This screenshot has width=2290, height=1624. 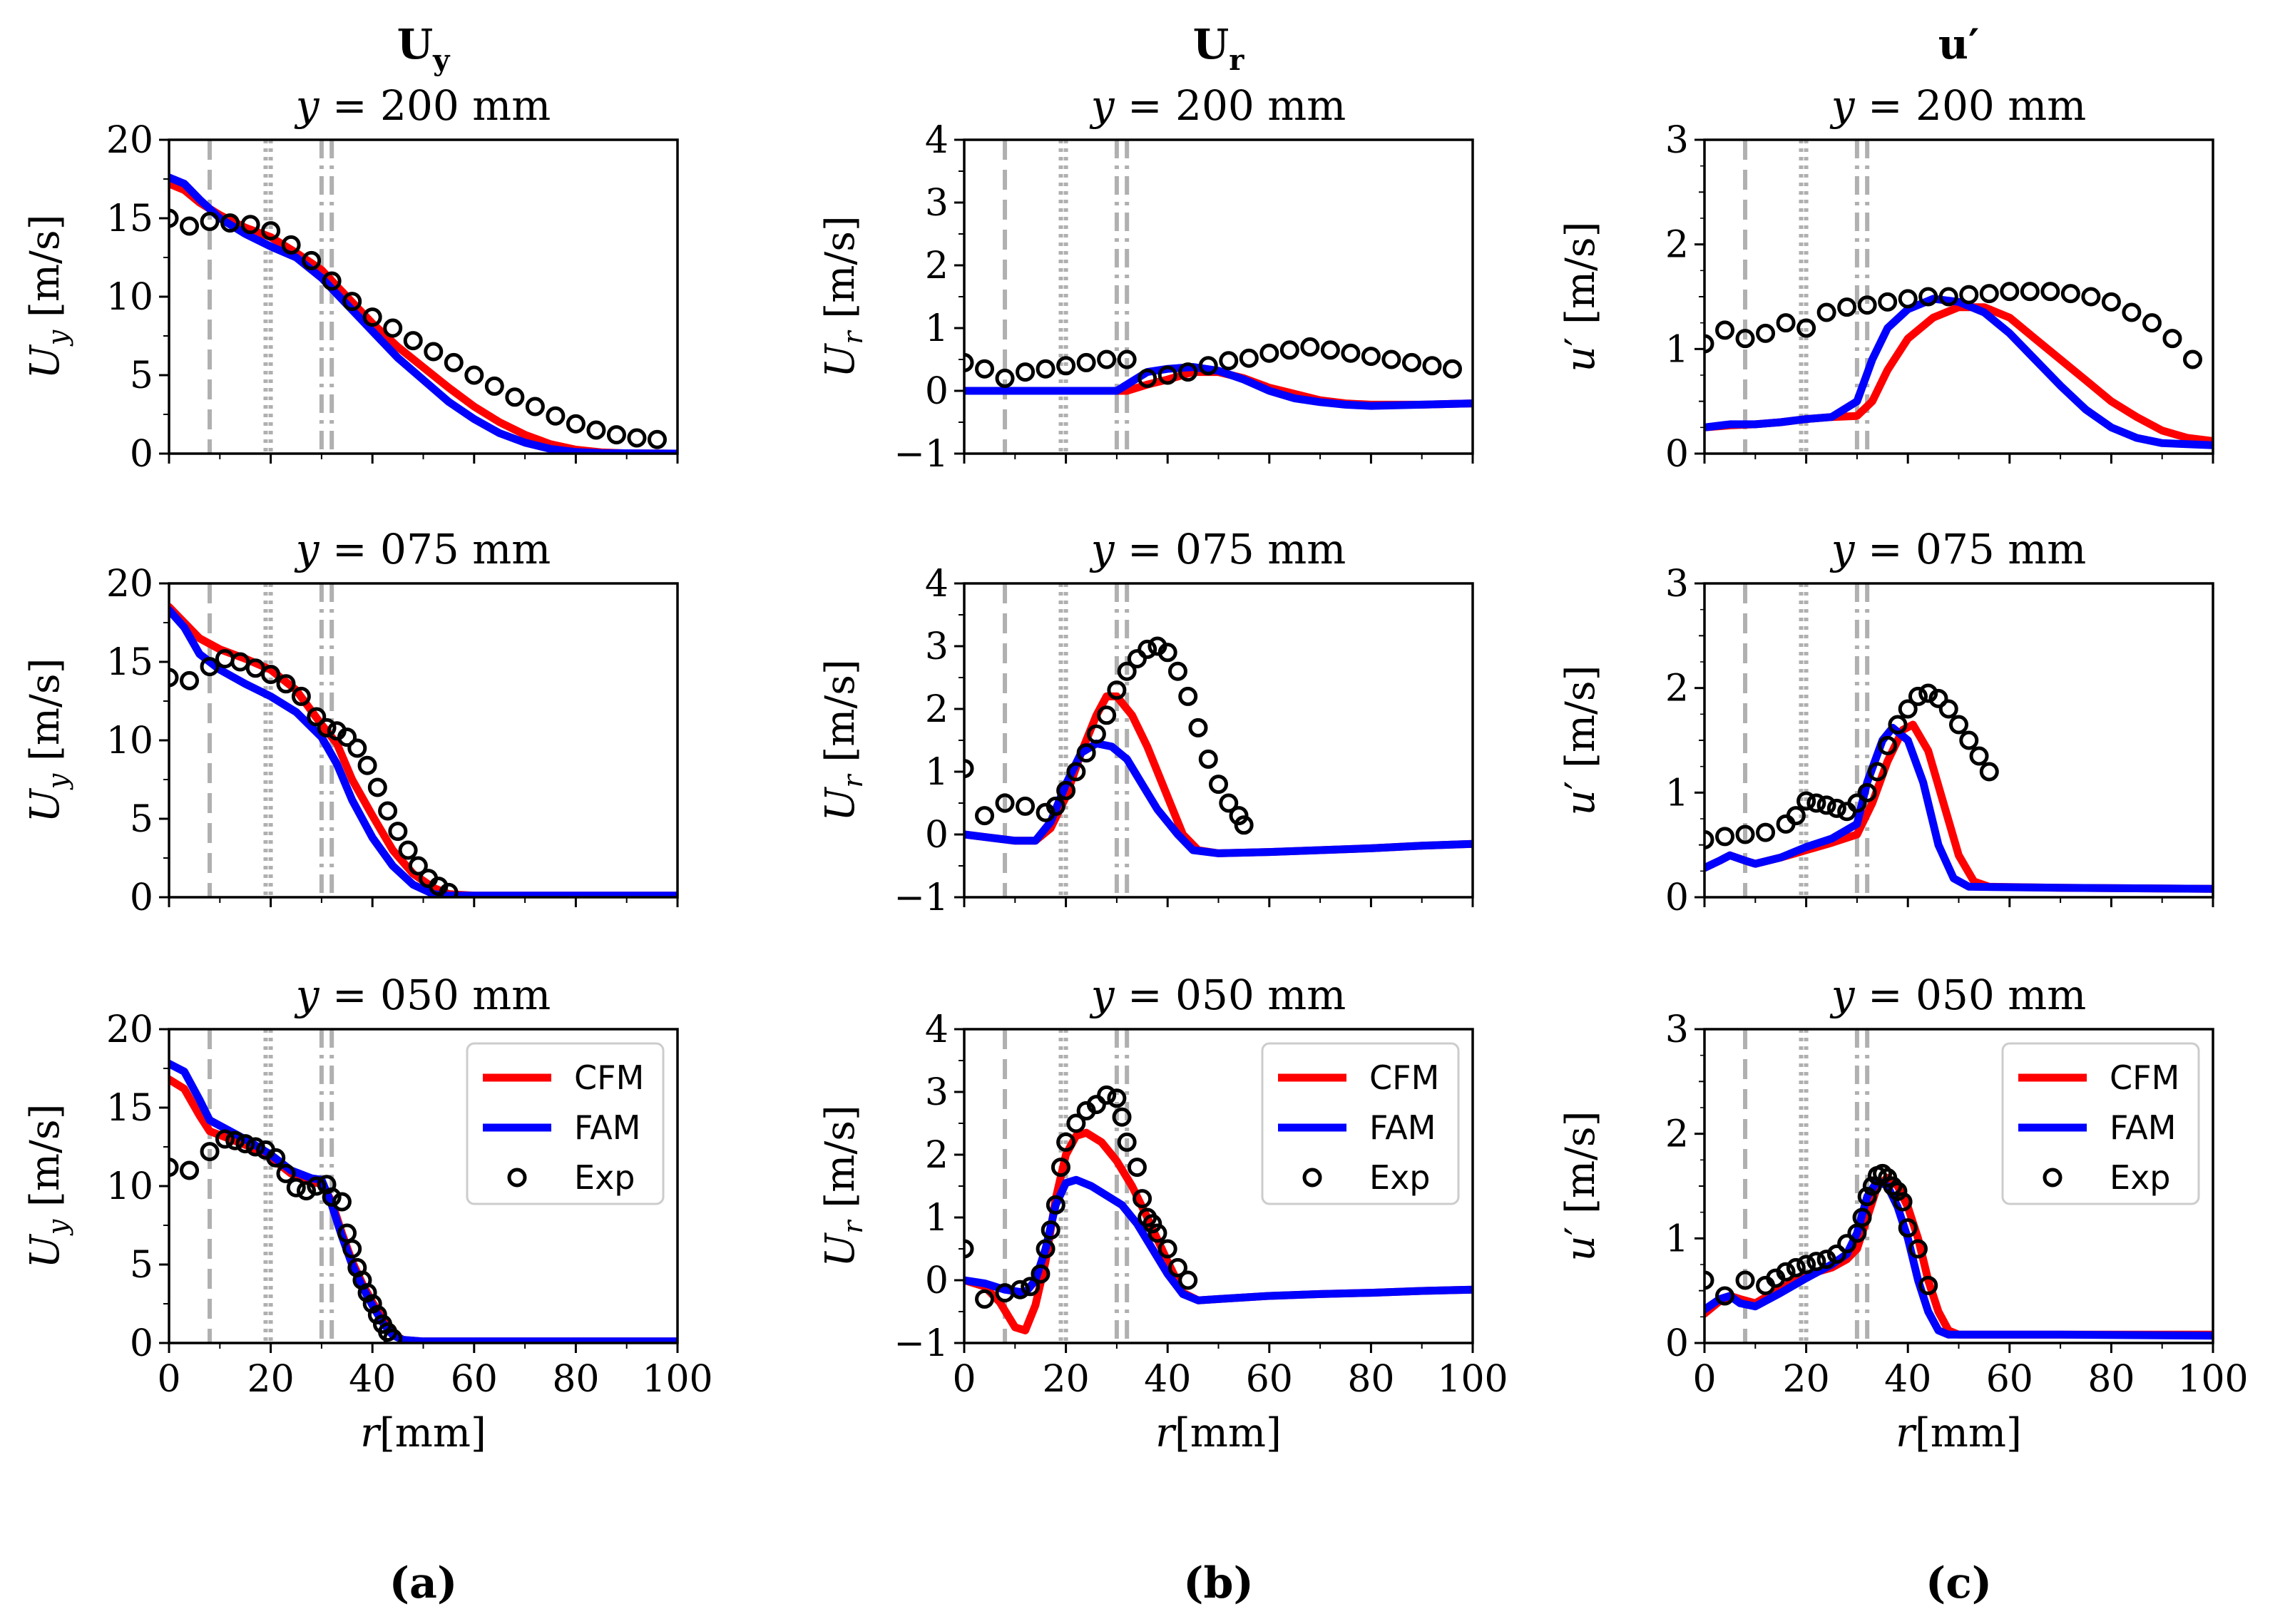 I want to click on axes-frame, so click(x=1958, y=296).